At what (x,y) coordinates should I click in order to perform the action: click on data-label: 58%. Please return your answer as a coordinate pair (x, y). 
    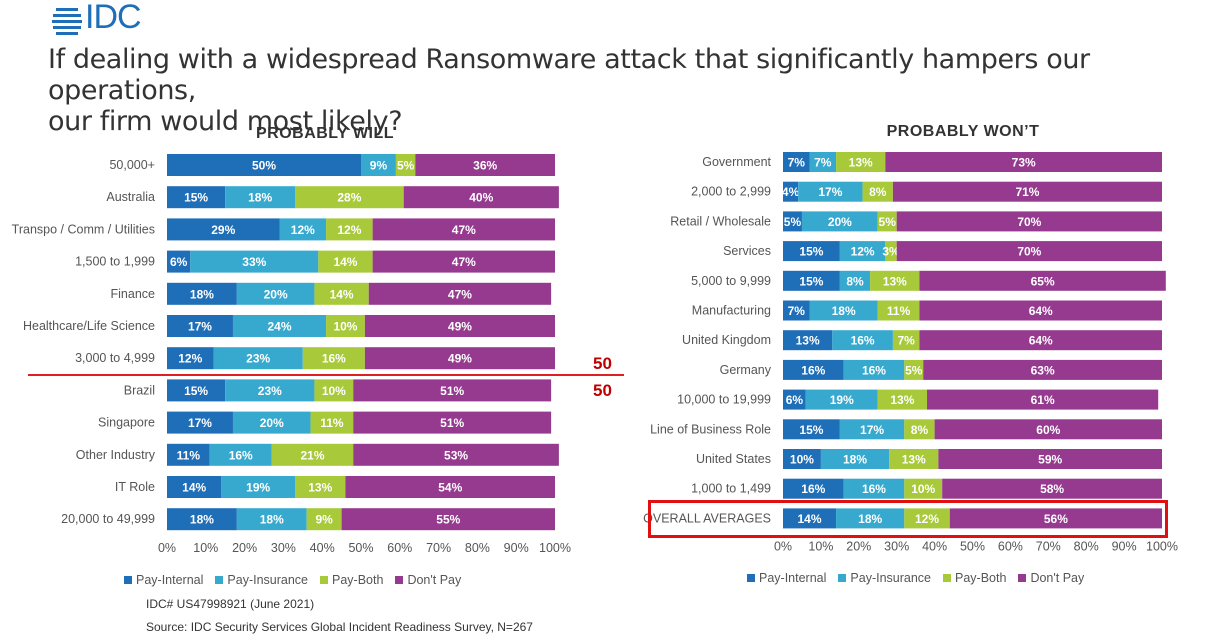
    Looking at the image, I should click on (1052, 489).